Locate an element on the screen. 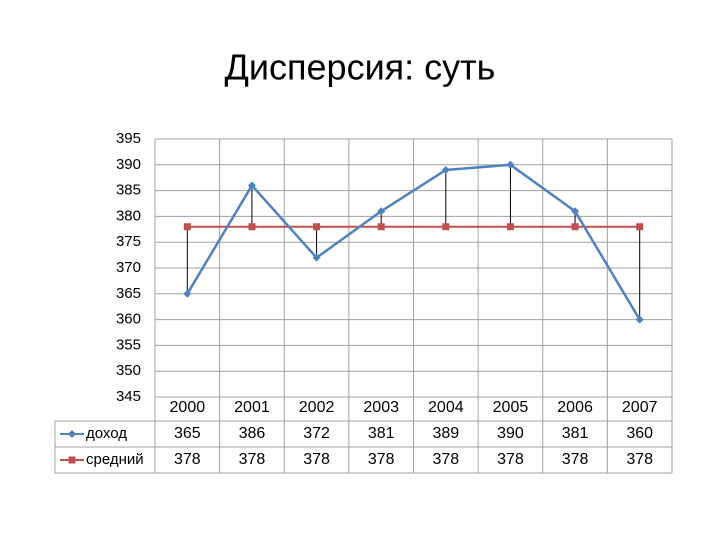 Image resolution: width=720 pixels, height=540 pixels. table-value: 365 is located at coordinates (187, 433).